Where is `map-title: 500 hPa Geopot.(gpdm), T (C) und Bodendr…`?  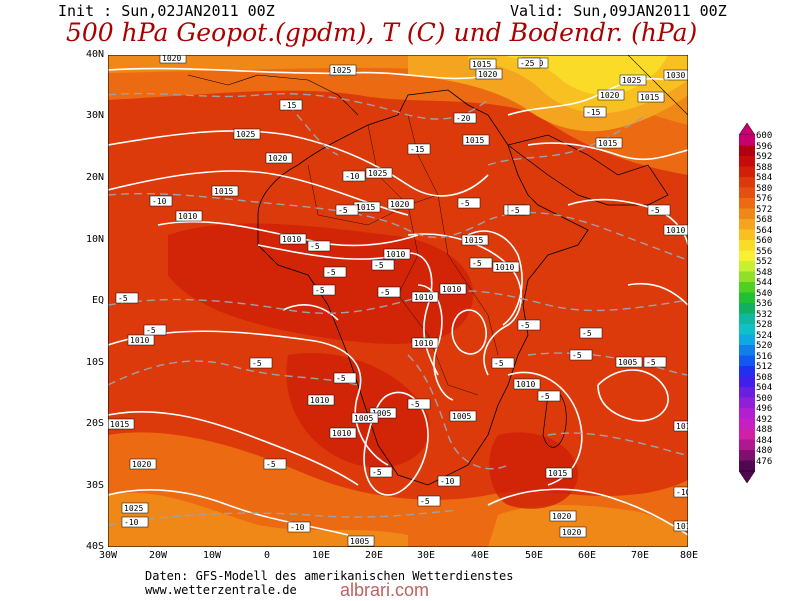 map-title: 500 hPa Geopot.(gpdm), T (C) und Bodendr… is located at coordinates (382, 32).